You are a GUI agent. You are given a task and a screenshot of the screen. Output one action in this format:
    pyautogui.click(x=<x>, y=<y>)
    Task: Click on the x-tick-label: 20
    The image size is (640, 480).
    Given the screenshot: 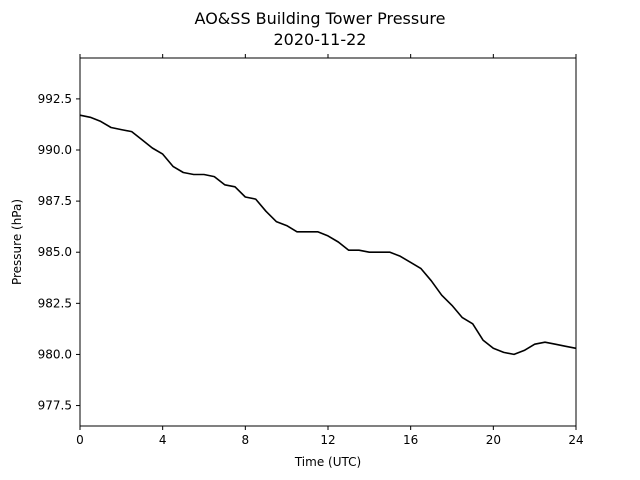 What is the action you would take?
    pyautogui.click(x=493, y=440)
    